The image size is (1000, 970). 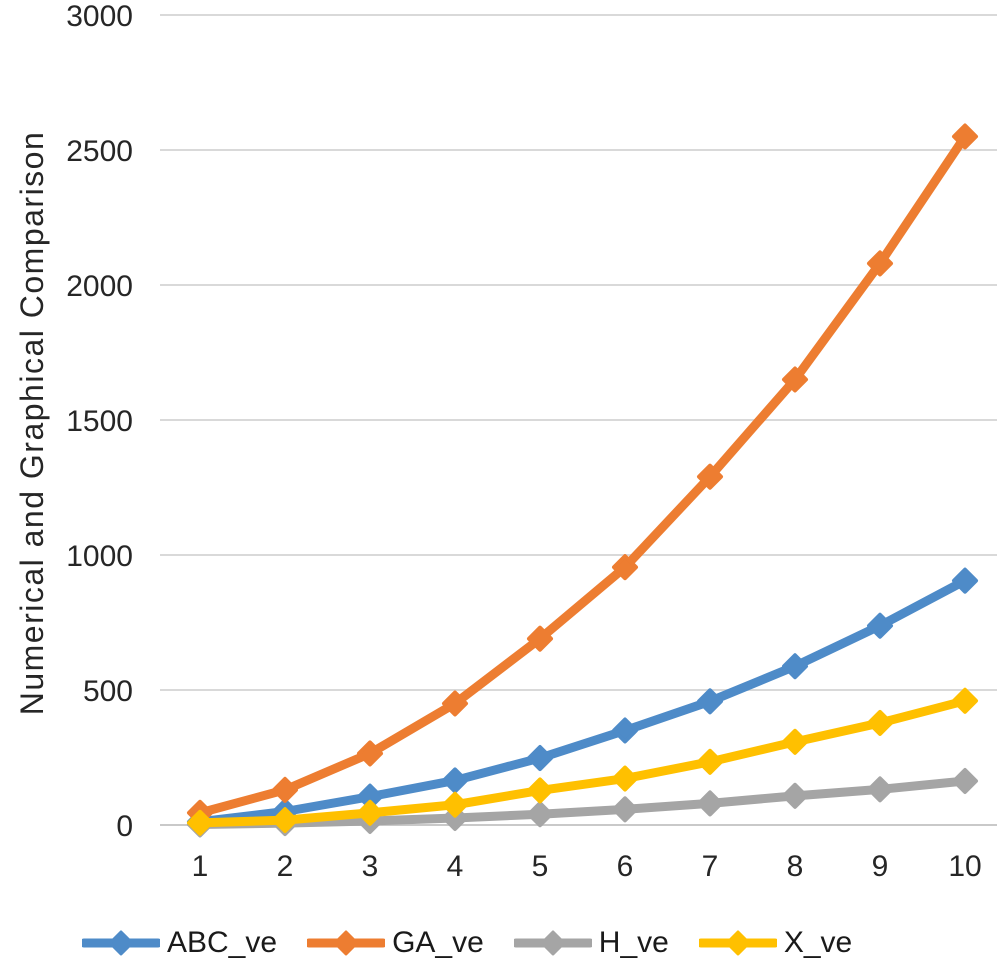 I want to click on y-tick-label: 0, so click(x=124, y=826).